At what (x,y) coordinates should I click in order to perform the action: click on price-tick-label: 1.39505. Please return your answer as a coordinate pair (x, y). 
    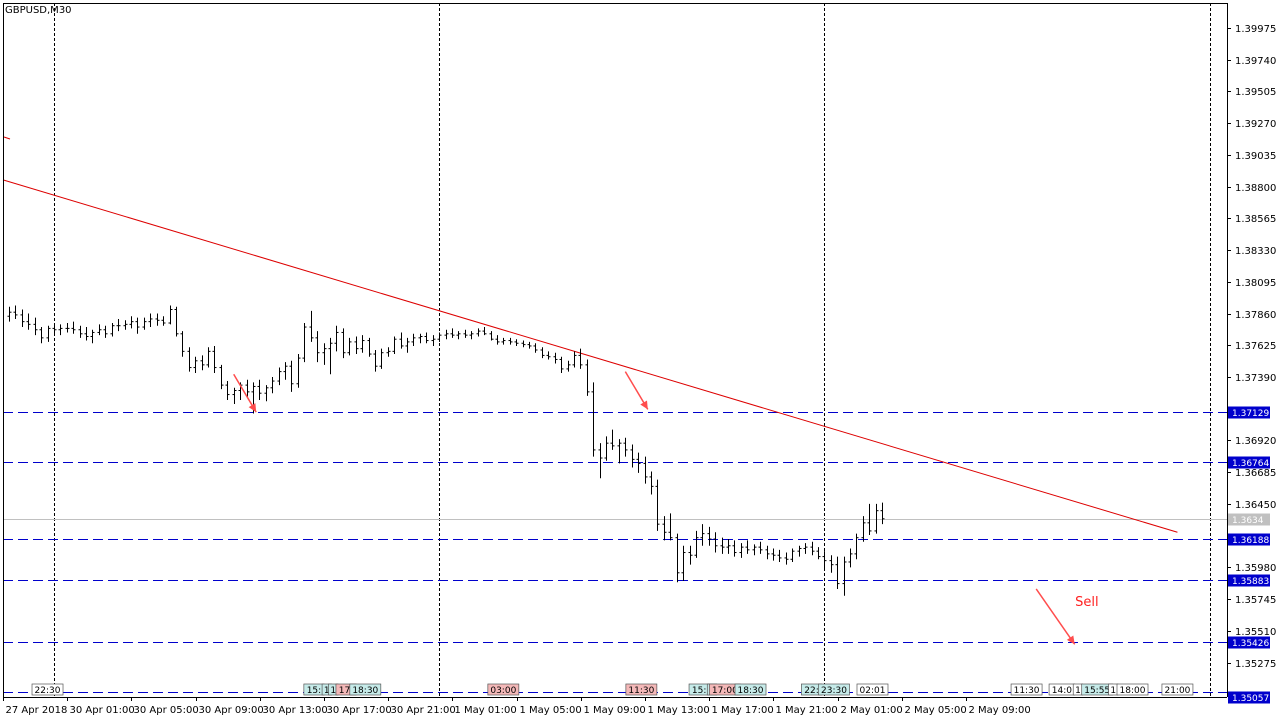
    Looking at the image, I should click on (1255, 92).